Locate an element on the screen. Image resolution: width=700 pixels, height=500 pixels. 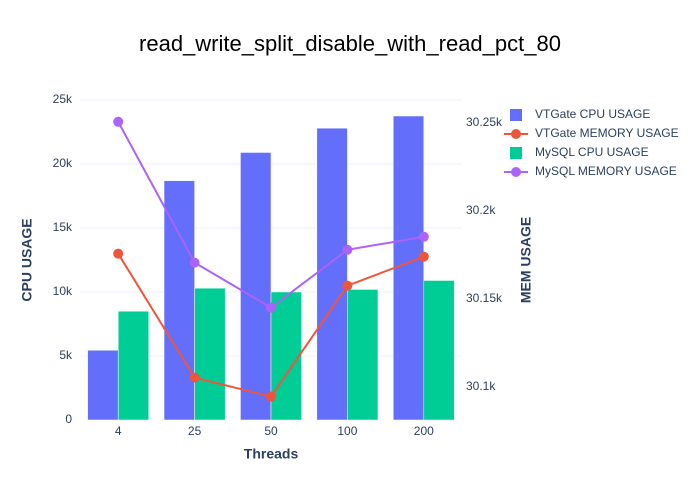
legend-label: MySQL CPU USAGE is located at coordinates (592, 152).